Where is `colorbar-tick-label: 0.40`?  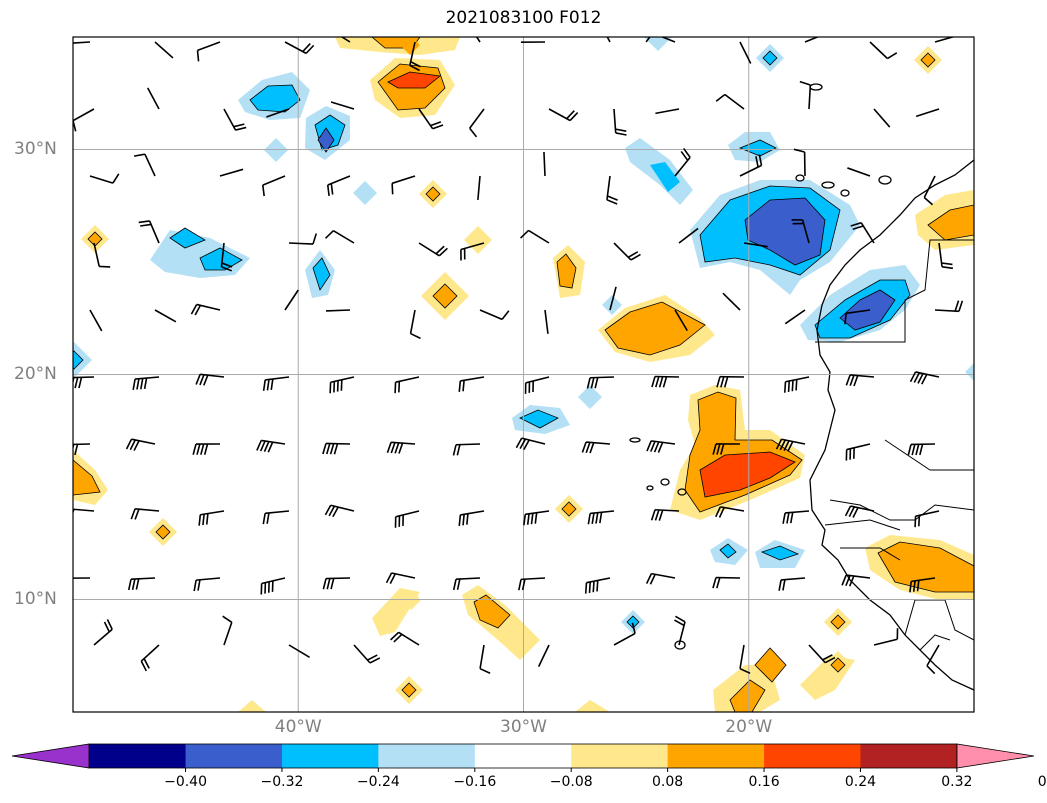 colorbar-tick-label: 0.40 is located at coordinates (1042, 782).